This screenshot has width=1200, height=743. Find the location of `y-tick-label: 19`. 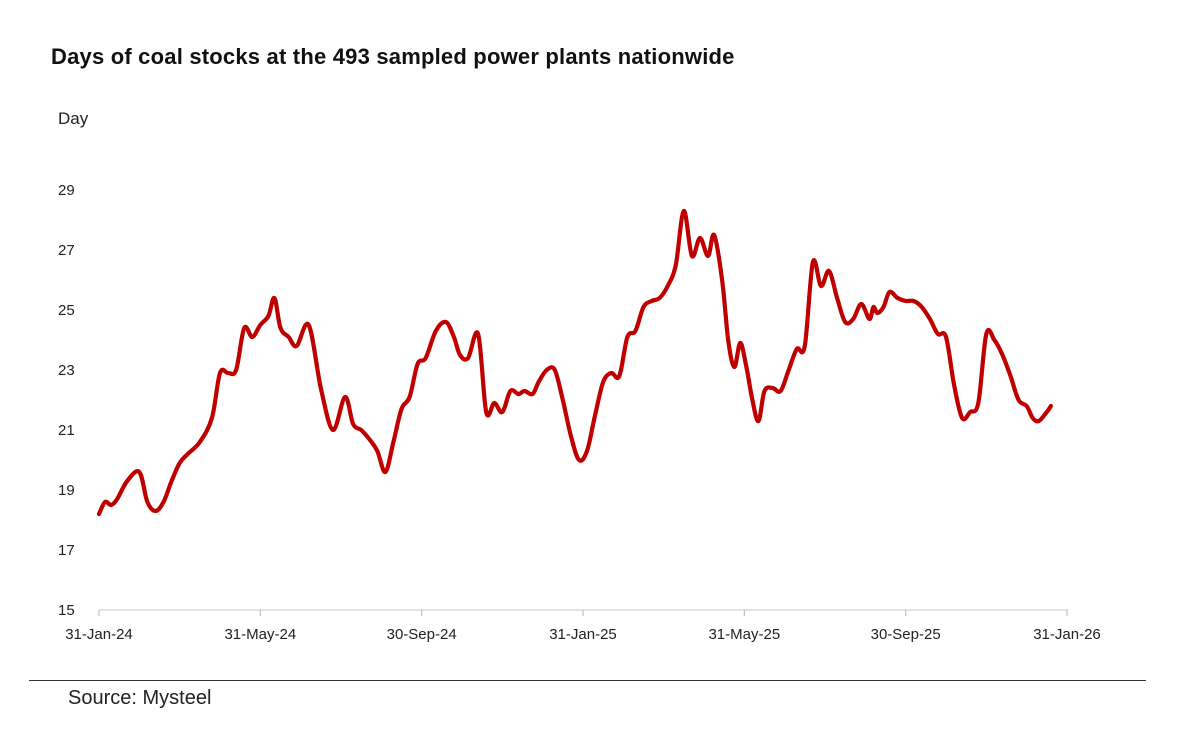

y-tick-label: 19 is located at coordinates (66, 490).